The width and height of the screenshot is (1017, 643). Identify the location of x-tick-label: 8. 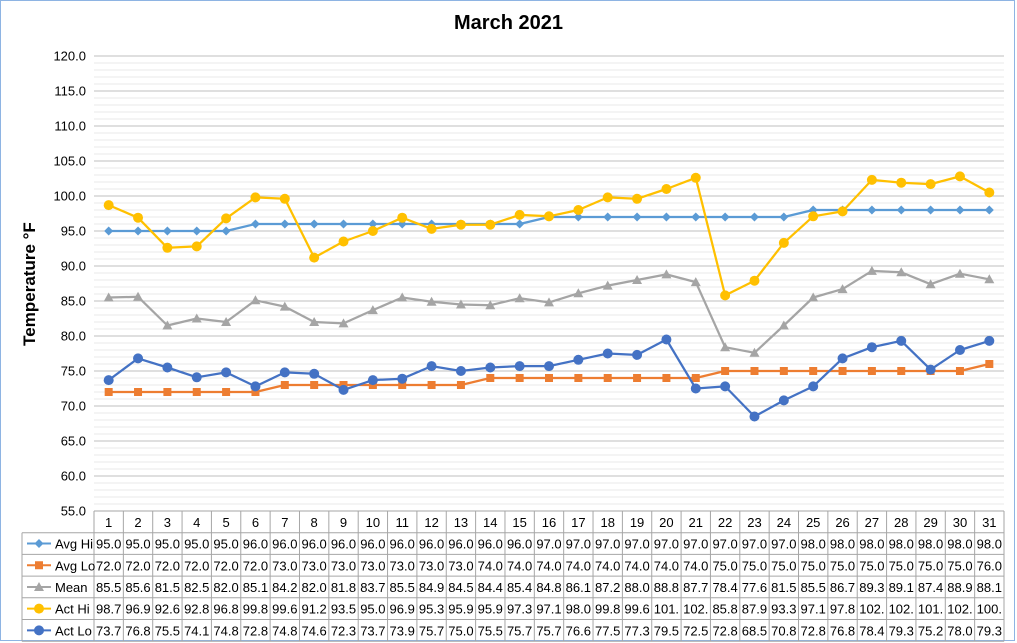
(314, 522).